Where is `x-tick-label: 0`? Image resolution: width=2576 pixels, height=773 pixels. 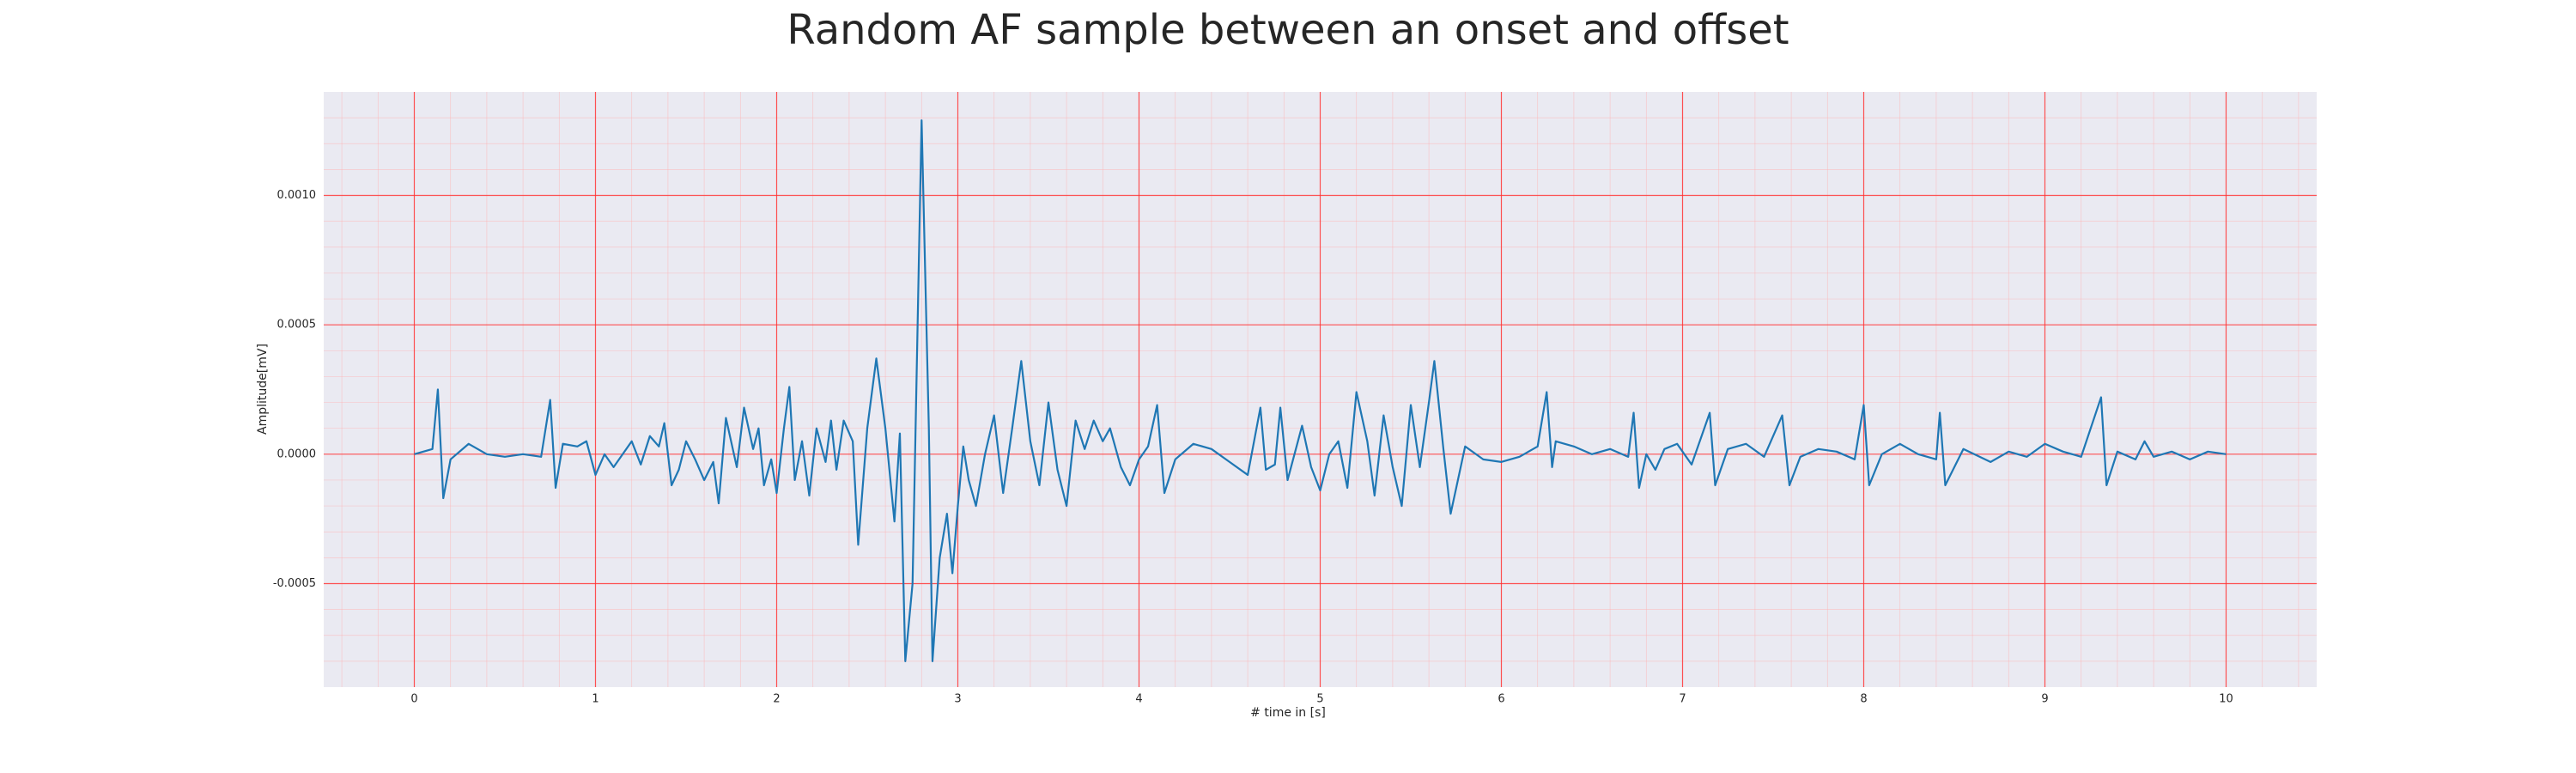
x-tick-label: 0 is located at coordinates (413, 699).